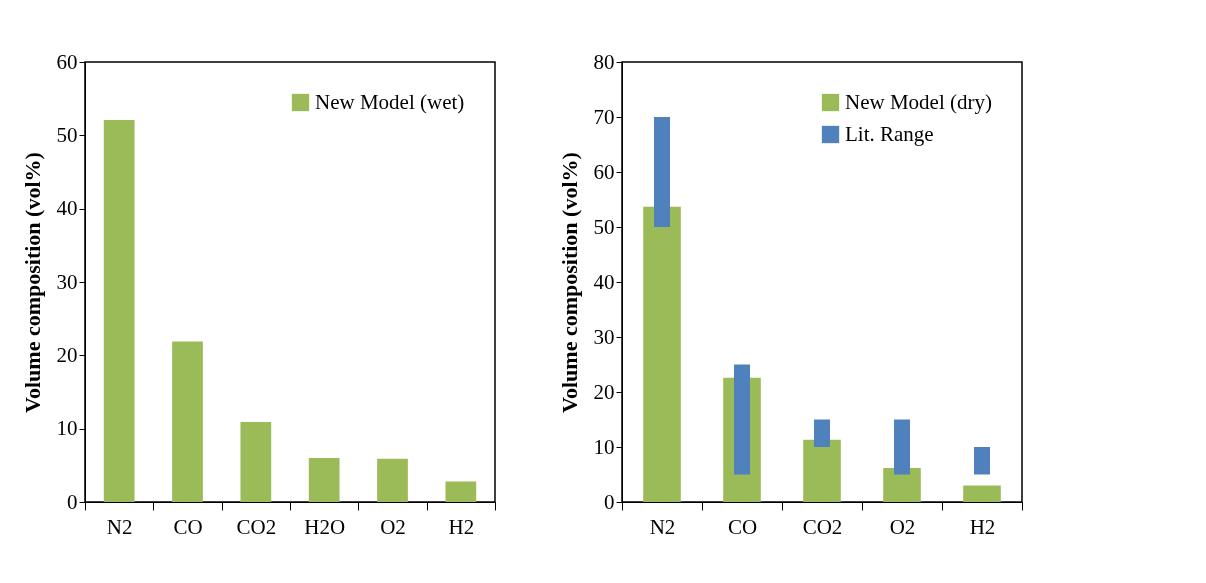 This screenshot has width=1206, height=583. What do you see at coordinates (604, 61) in the screenshot?
I see `y-tick-label: 80` at bounding box center [604, 61].